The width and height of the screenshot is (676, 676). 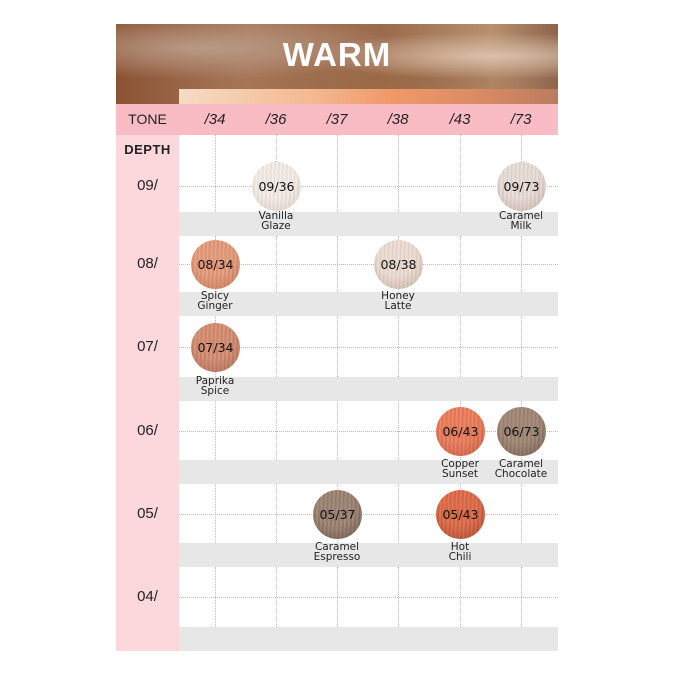 I want to click on shade-name: Paprika Spice, so click(x=215, y=386).